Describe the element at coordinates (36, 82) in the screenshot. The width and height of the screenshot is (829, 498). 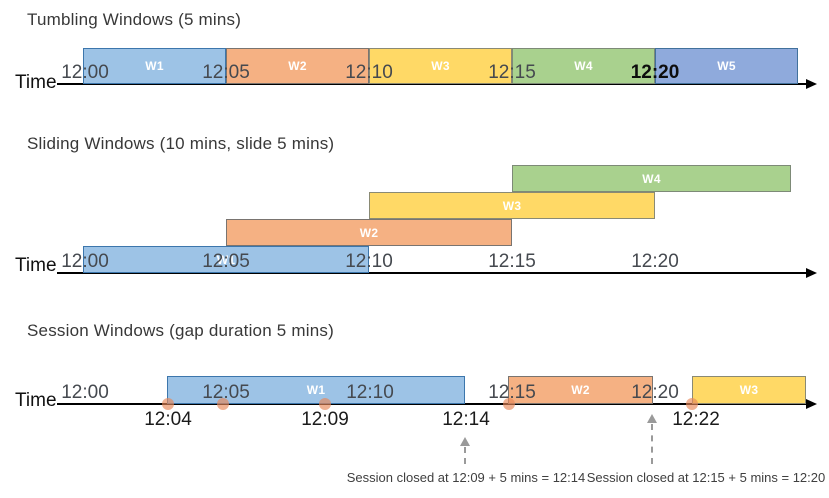
I see `tumbling-time-axis-label: Time` at that location.